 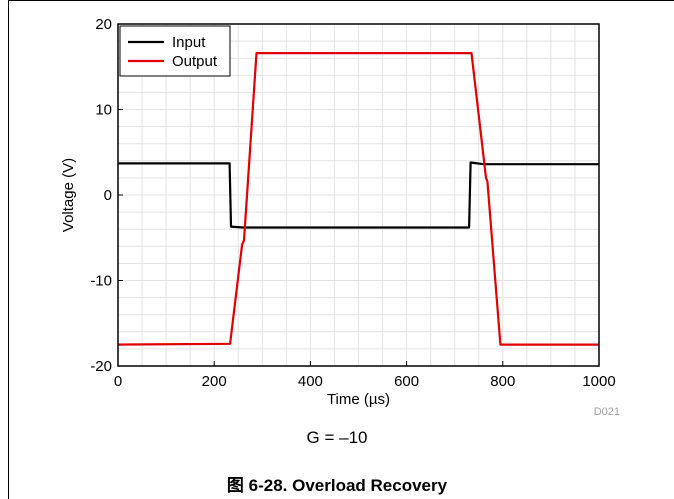 What do you see at coordinates (189, 42) in the screenshot?
I see `legend-label-input: Input` at bounding box center [189, 42].